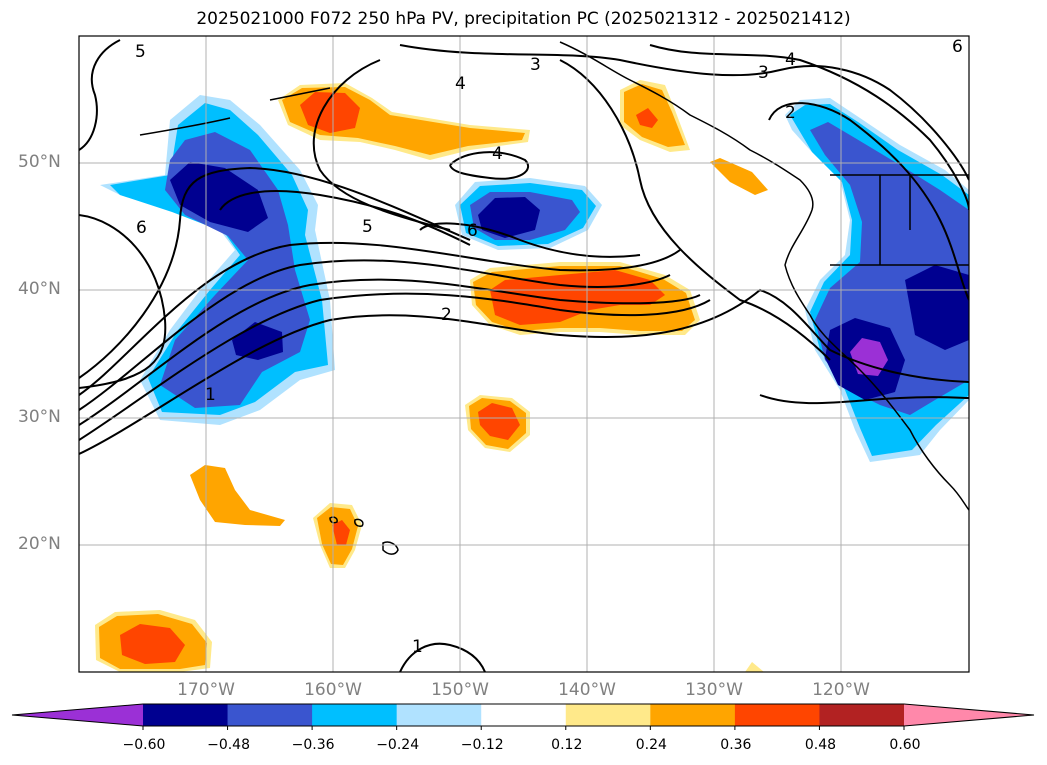 Image resolution: width=1047 pixels, height=765 pixels. What do you see at coordinates (333, 690) in the screenshot?
I see `lon-label-160w: 160°W` at bounding box center [333, 690].